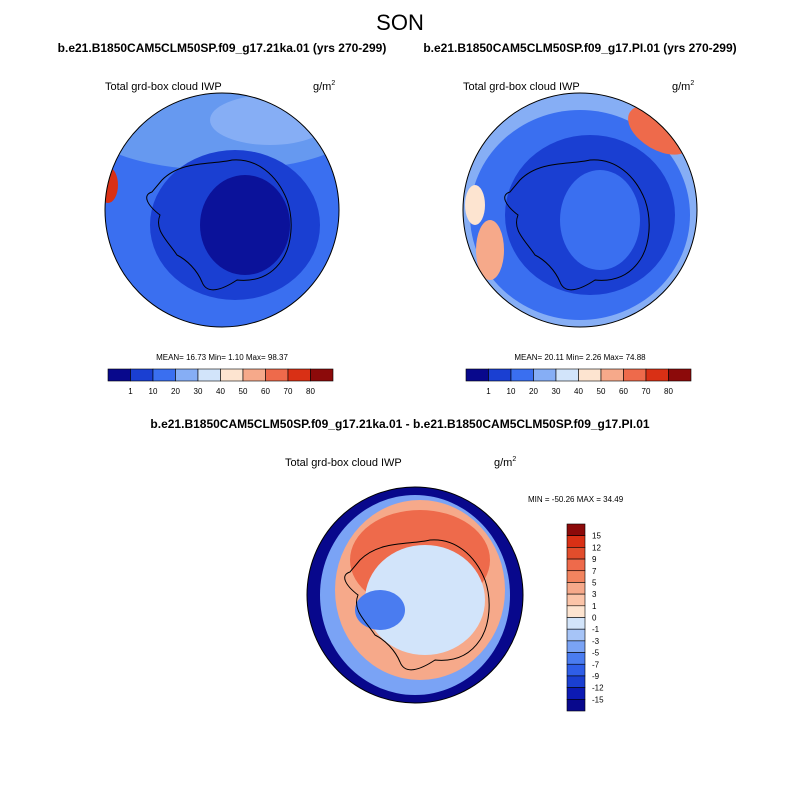 The image size is (800, 805). What do you see at coordinates (594, 571) in the screenshot?
I see `colorbar-label: 7` at bounding box center [594, 571].